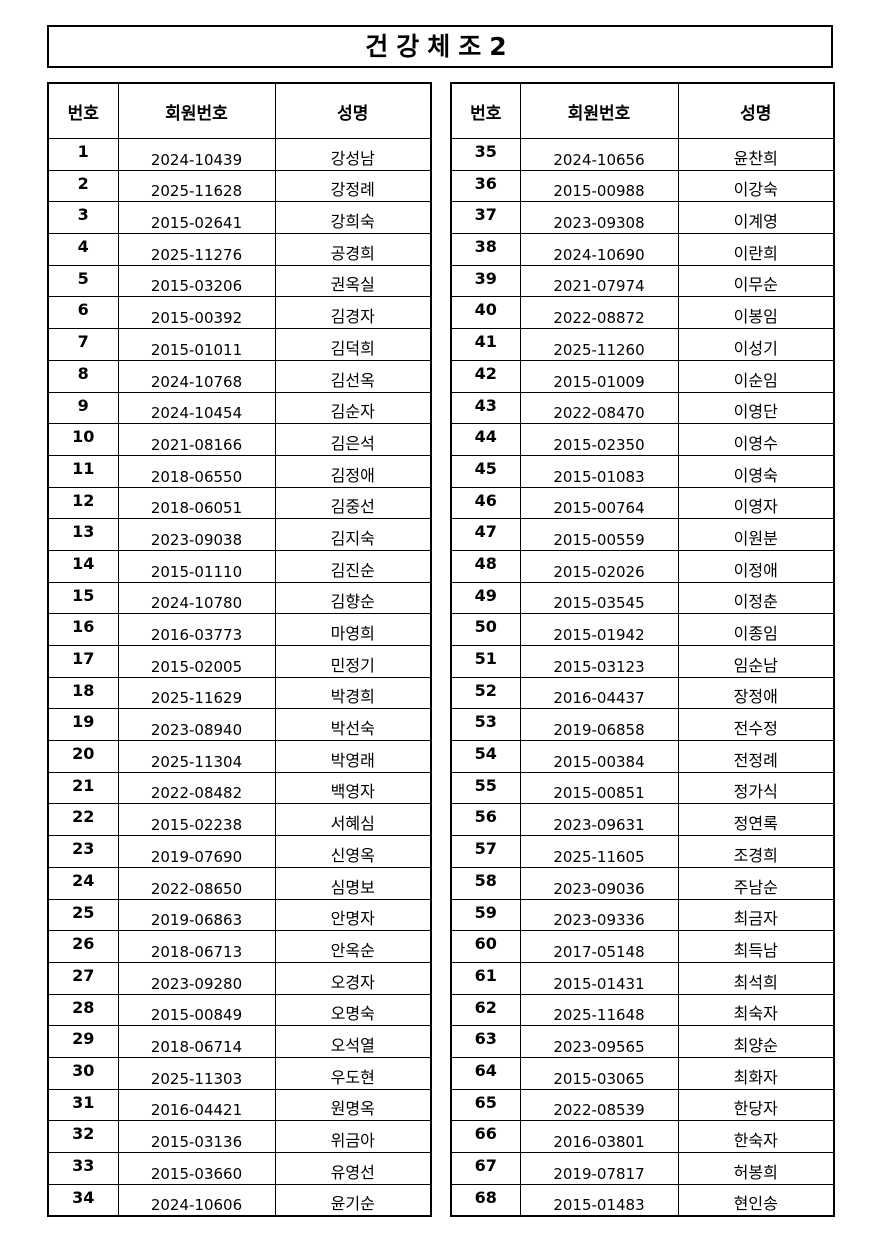 This screenshot has height=1245, width=880. Describe the element at coordinates (83, 439) in the screenshot. I see `row-number: 10` at that location.